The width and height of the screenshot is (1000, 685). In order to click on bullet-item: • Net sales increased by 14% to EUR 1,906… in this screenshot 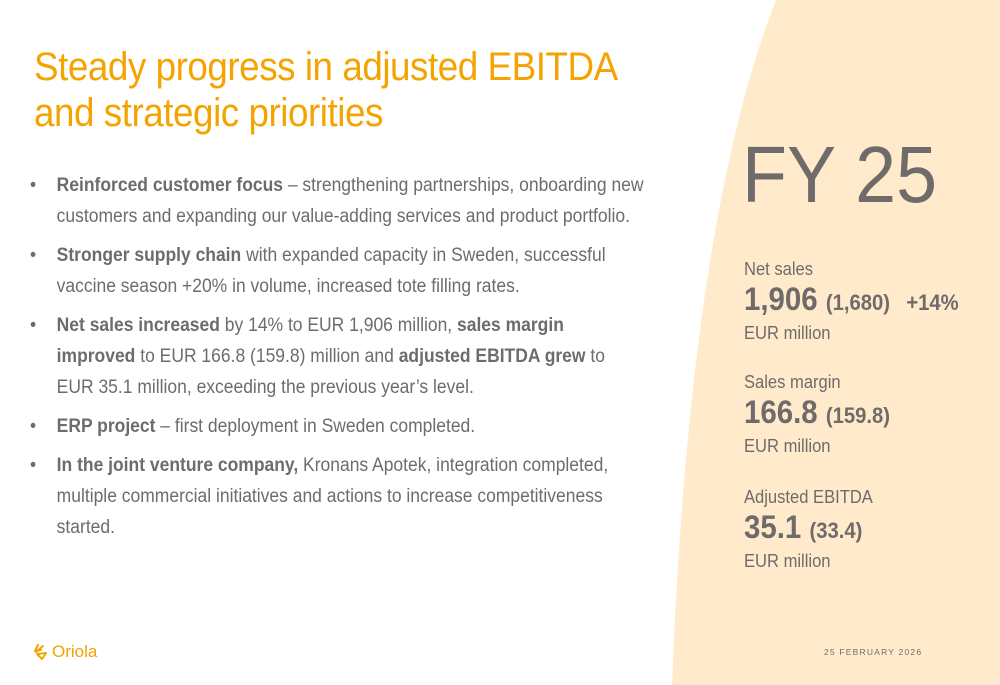, I will do `click(317, 356)`.